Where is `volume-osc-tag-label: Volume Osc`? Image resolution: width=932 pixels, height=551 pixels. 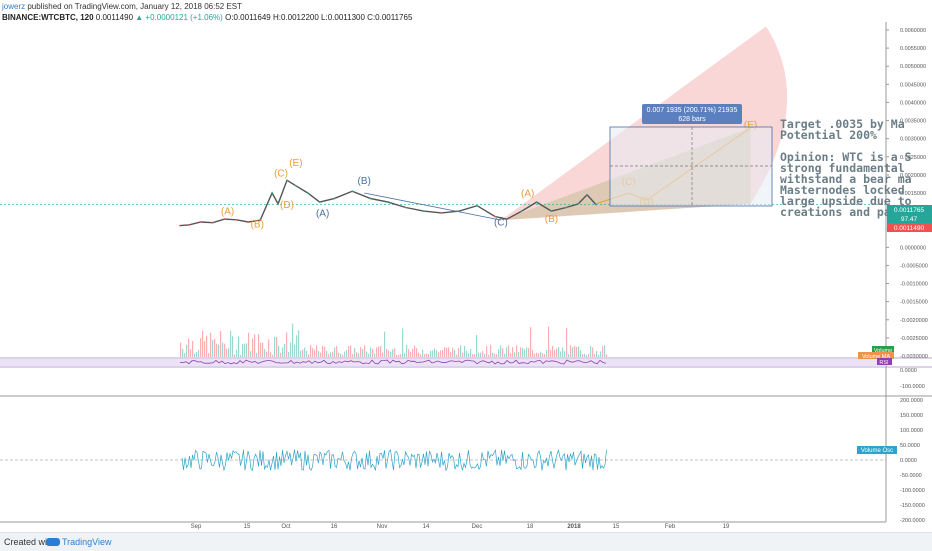 volume-osc-tag-label: Volume Osc is located at coordinates (877, 451).